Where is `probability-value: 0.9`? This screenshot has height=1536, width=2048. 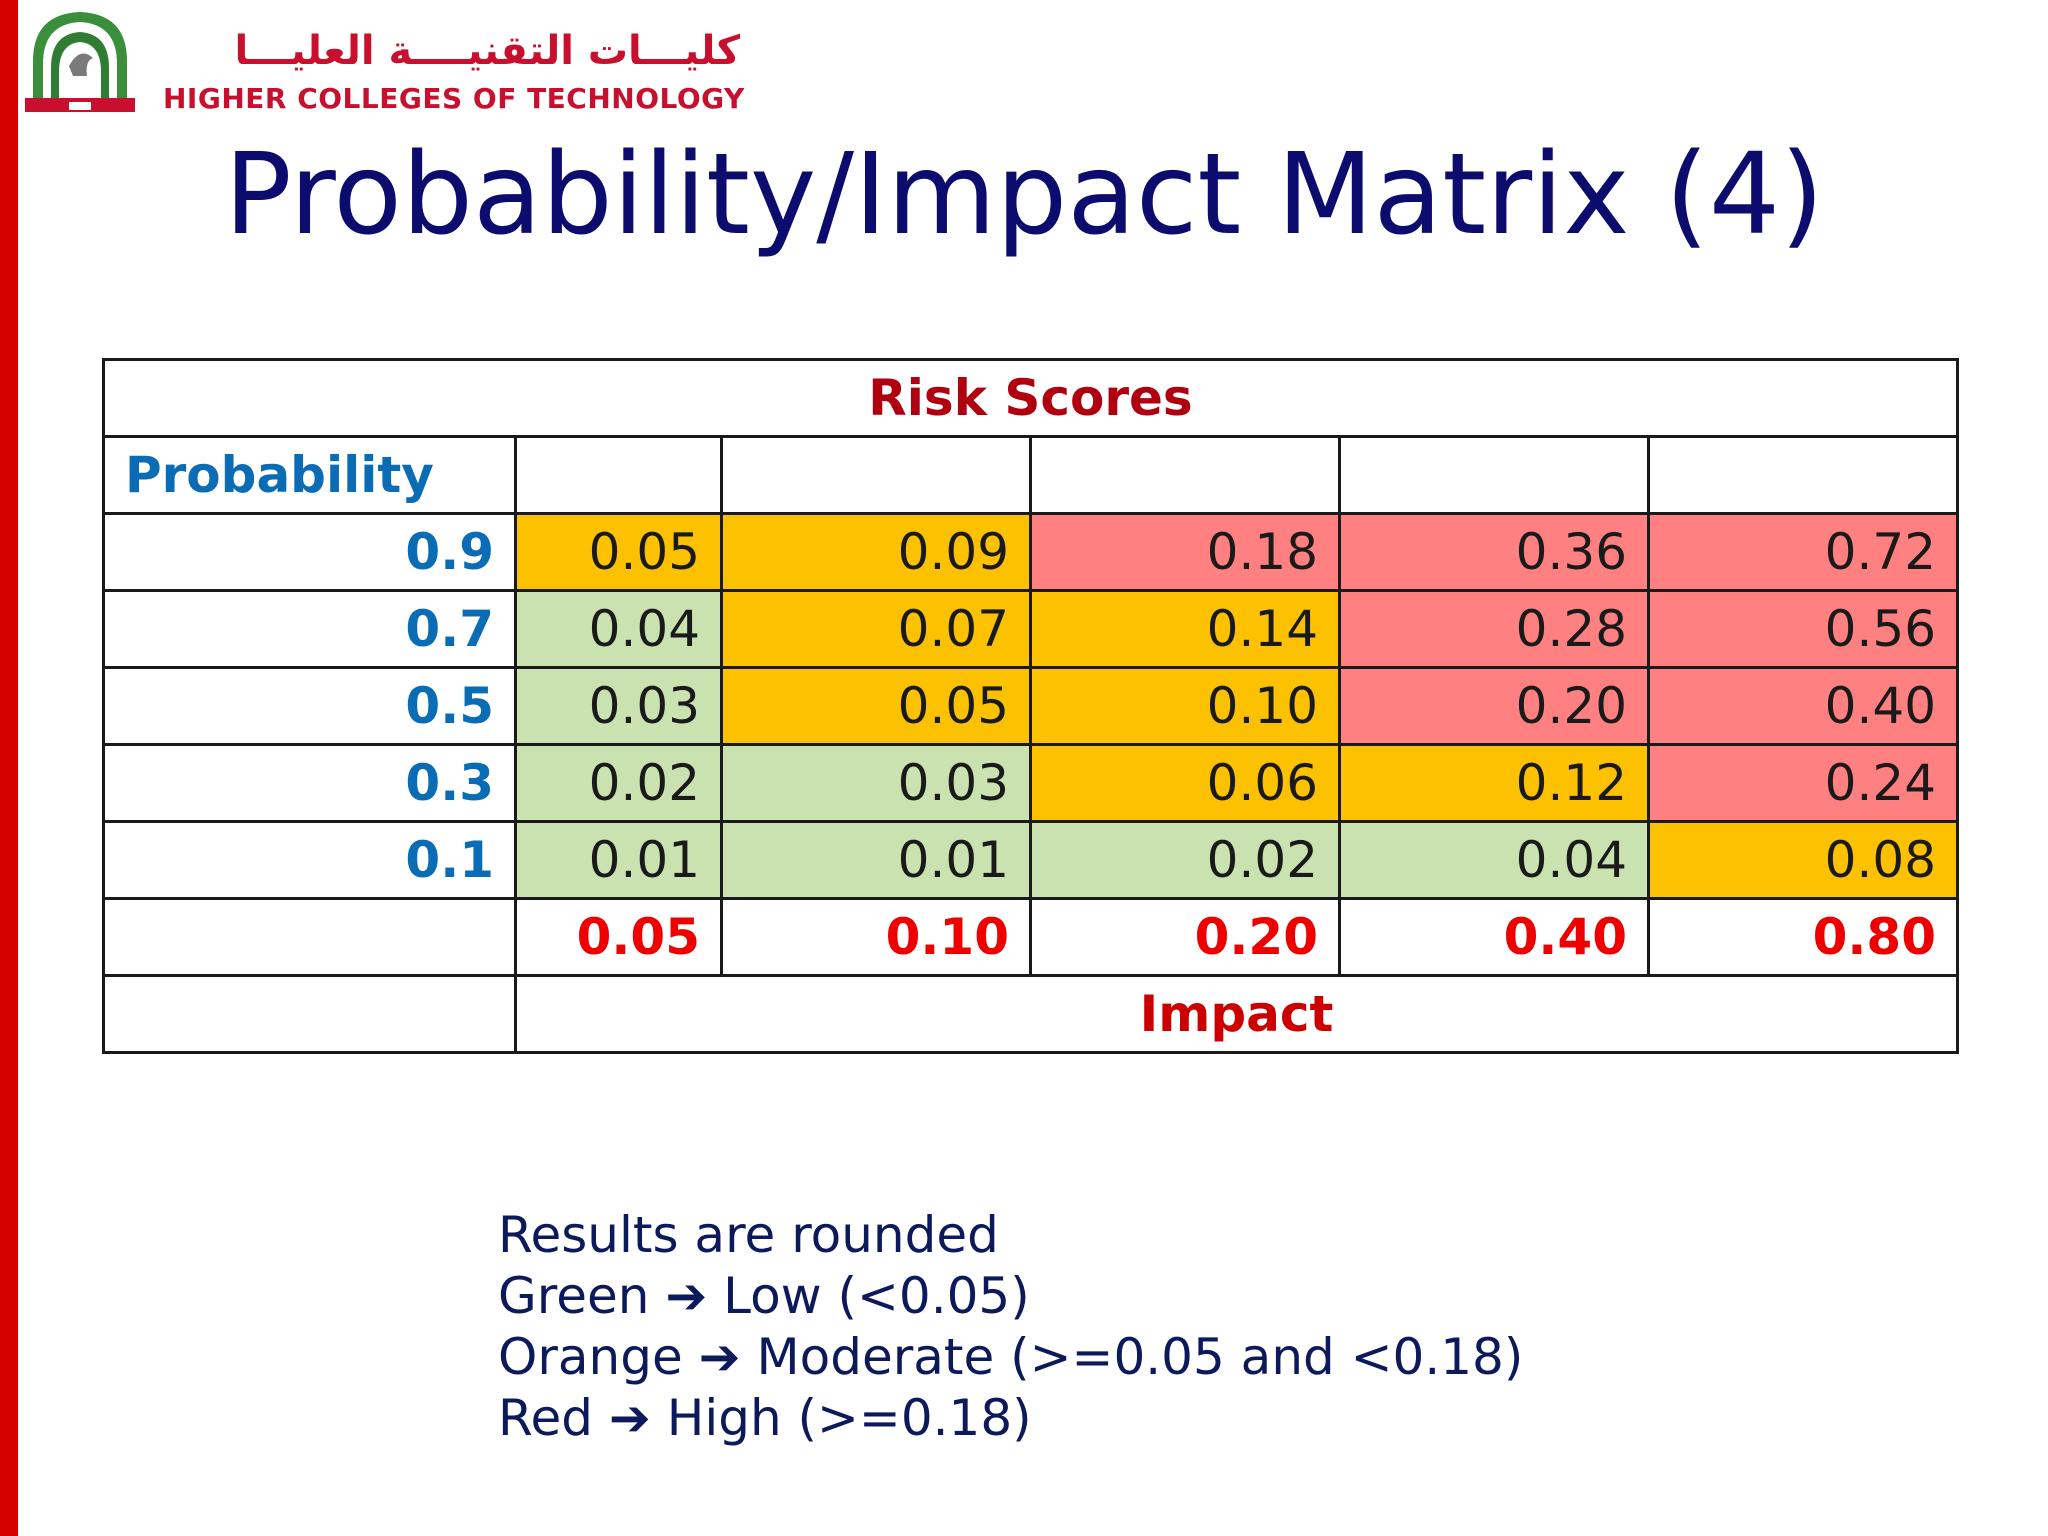
probability-value: 0.9 is located at coordinates (309, 552).